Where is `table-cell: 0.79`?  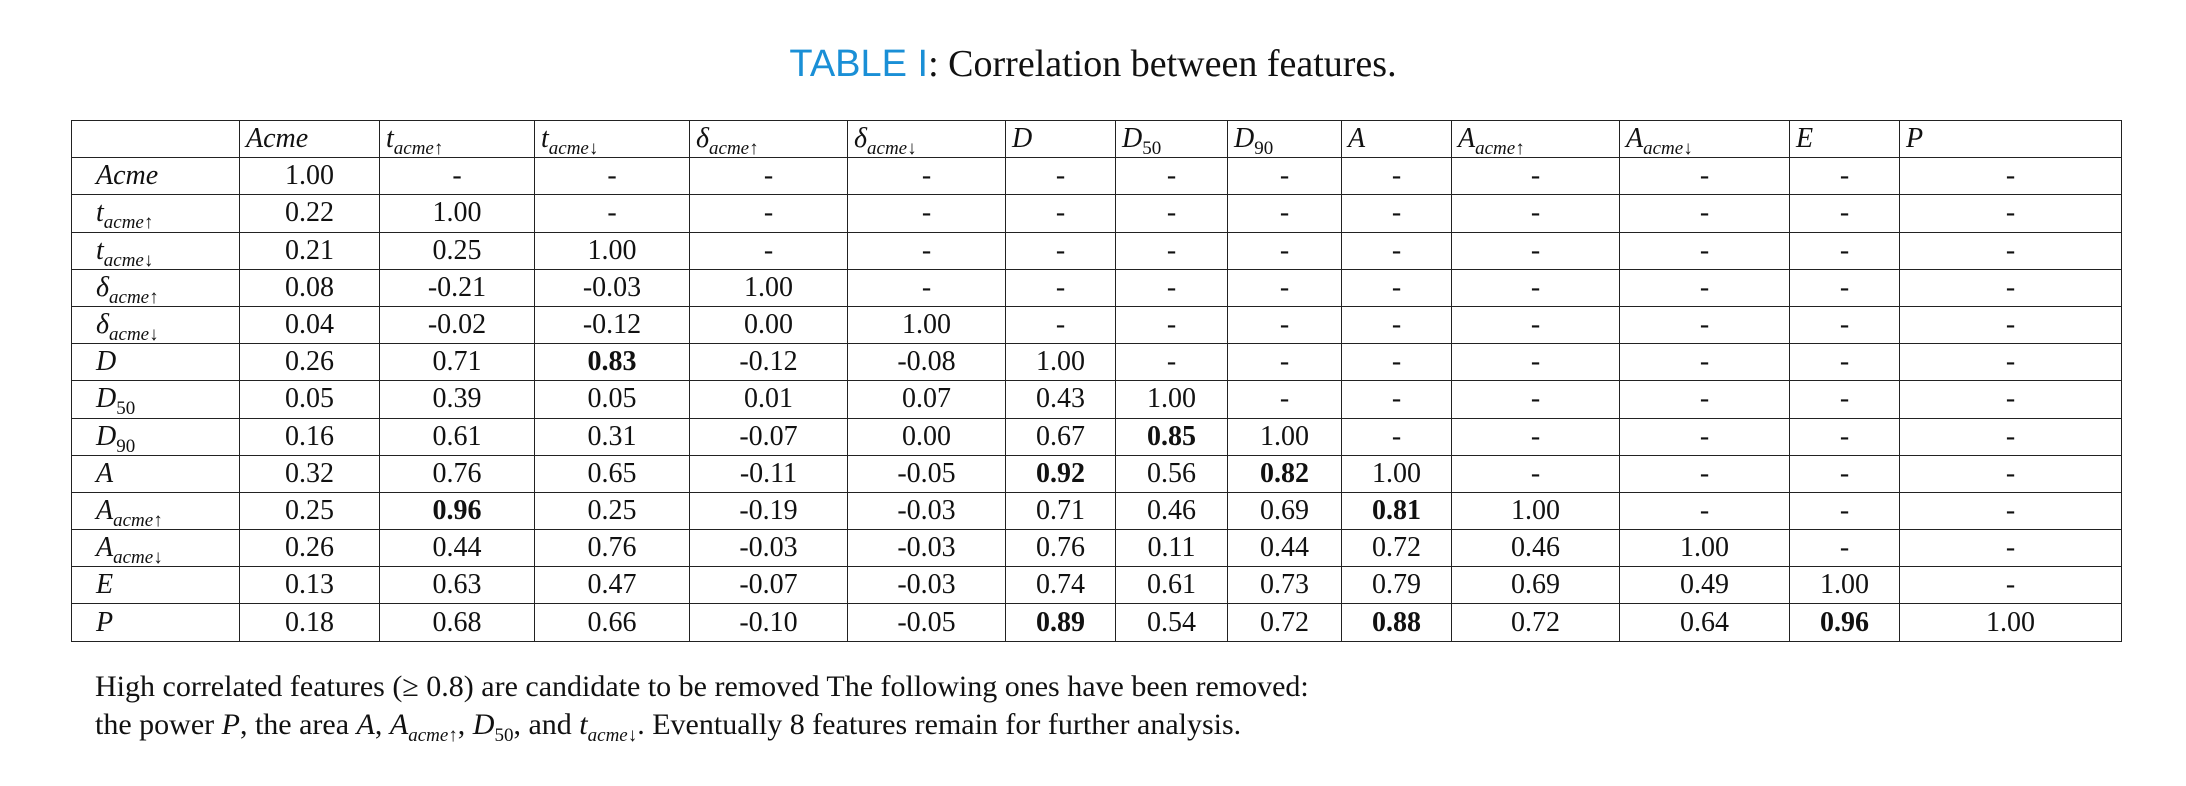
table-cell: 0.79 is located at coordinates (1396, 585).